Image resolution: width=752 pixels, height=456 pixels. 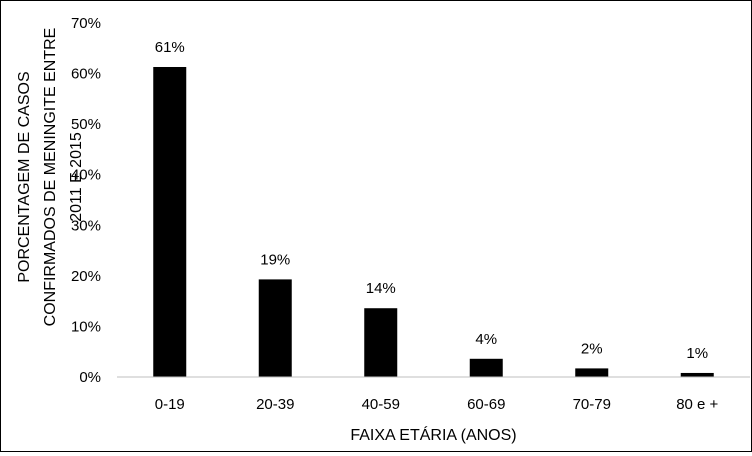 I want to click on y-tick-label: 20%, so click(x=86, y=276).